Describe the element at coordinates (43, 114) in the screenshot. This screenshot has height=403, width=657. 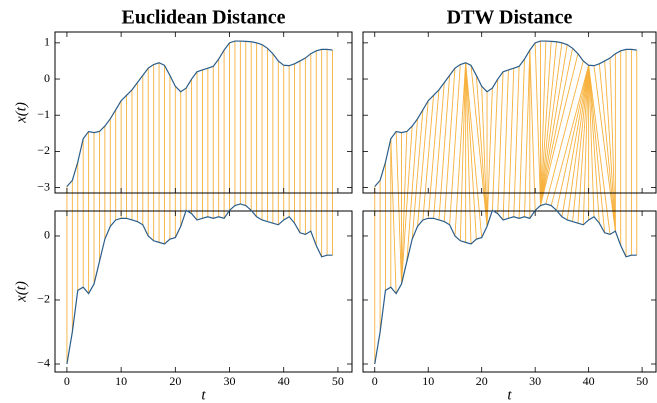
I see `y-tick-label: −1` at that location.